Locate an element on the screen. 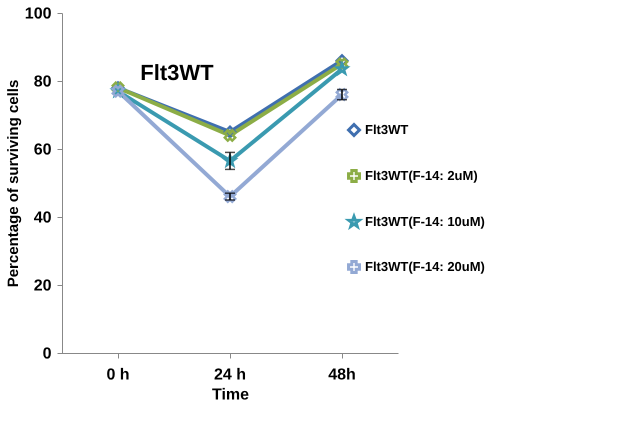 The width and height of the screenshot is (638, 448). x-tick-label: 24 h is located at coordinates (230, 375).